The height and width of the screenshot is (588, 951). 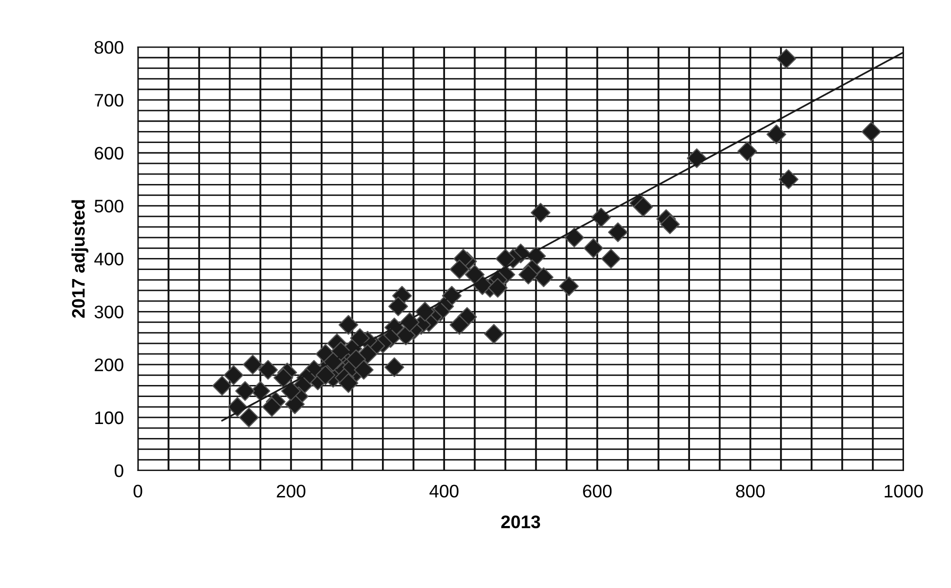 I want to click on y-tick-label: 600, so click(x=109, y=153).